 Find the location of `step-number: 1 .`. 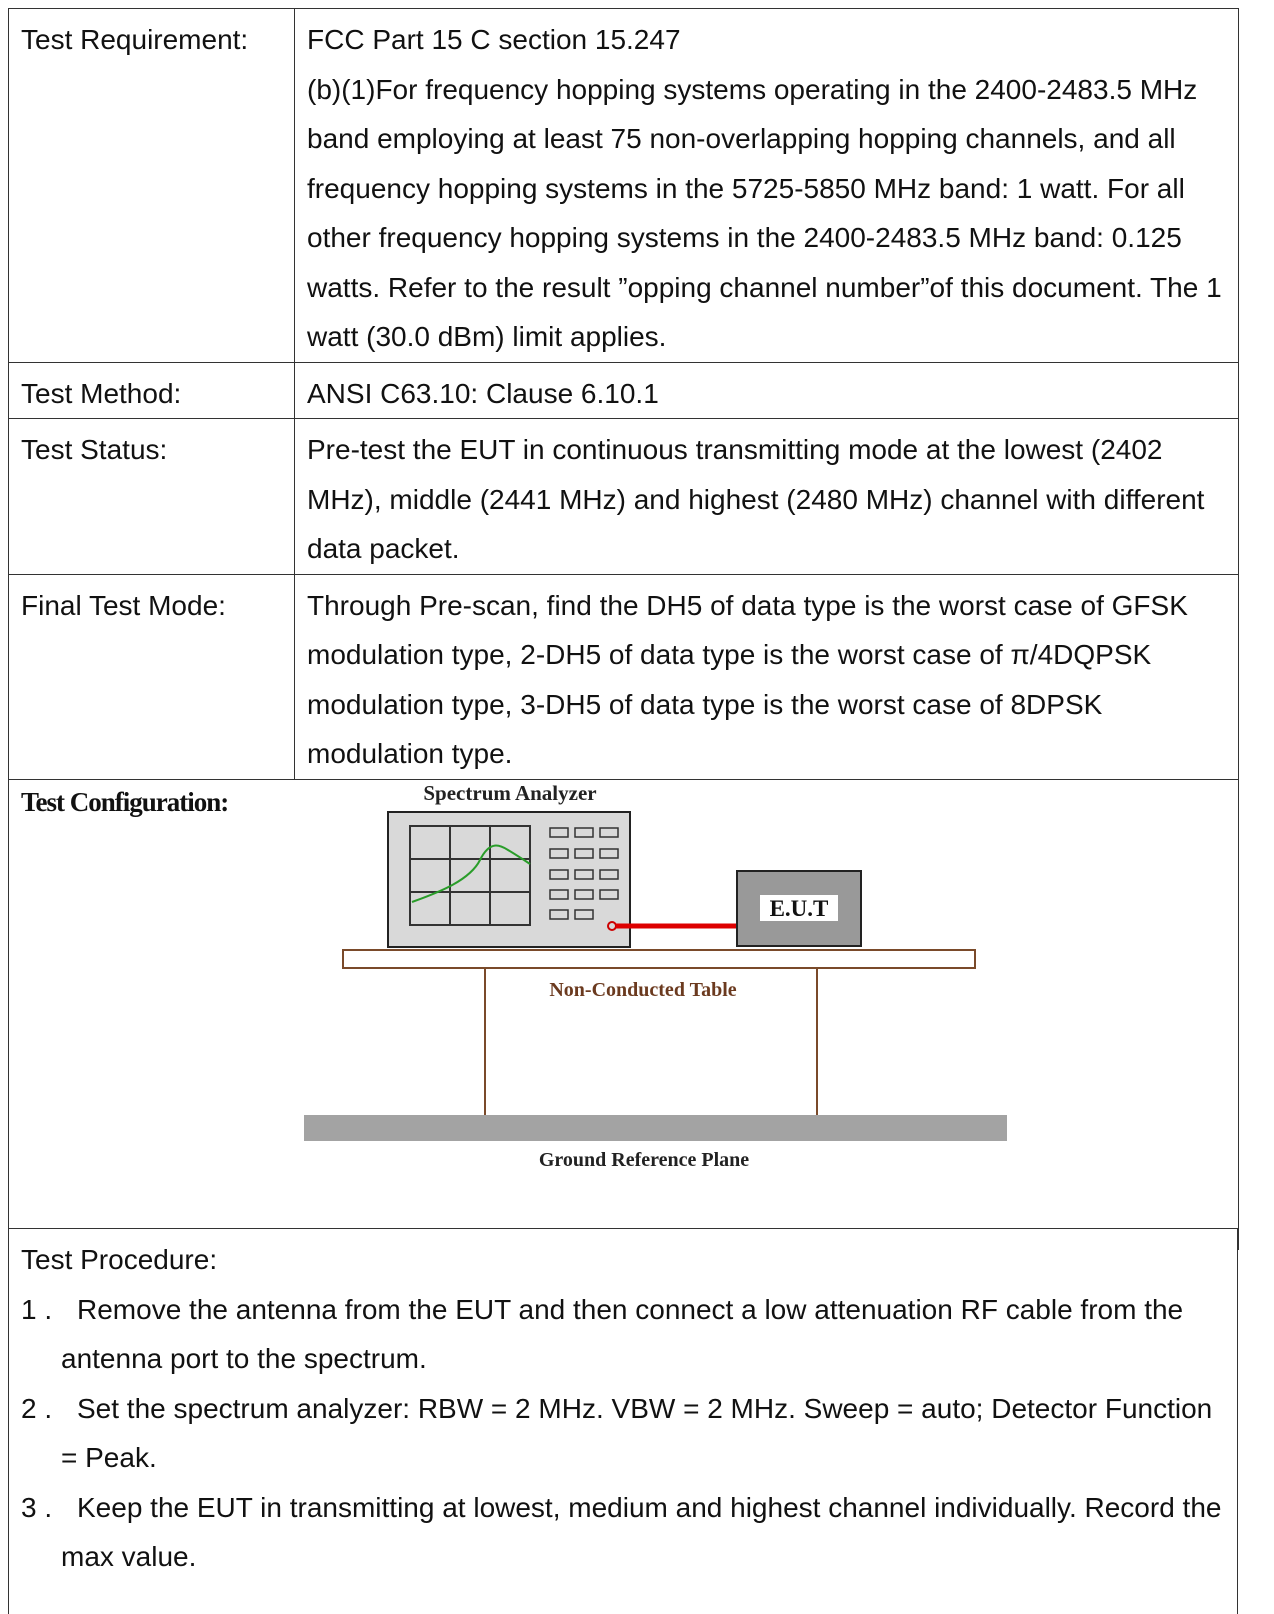

step-number: 1 . is located at coordinates (37, 1309).